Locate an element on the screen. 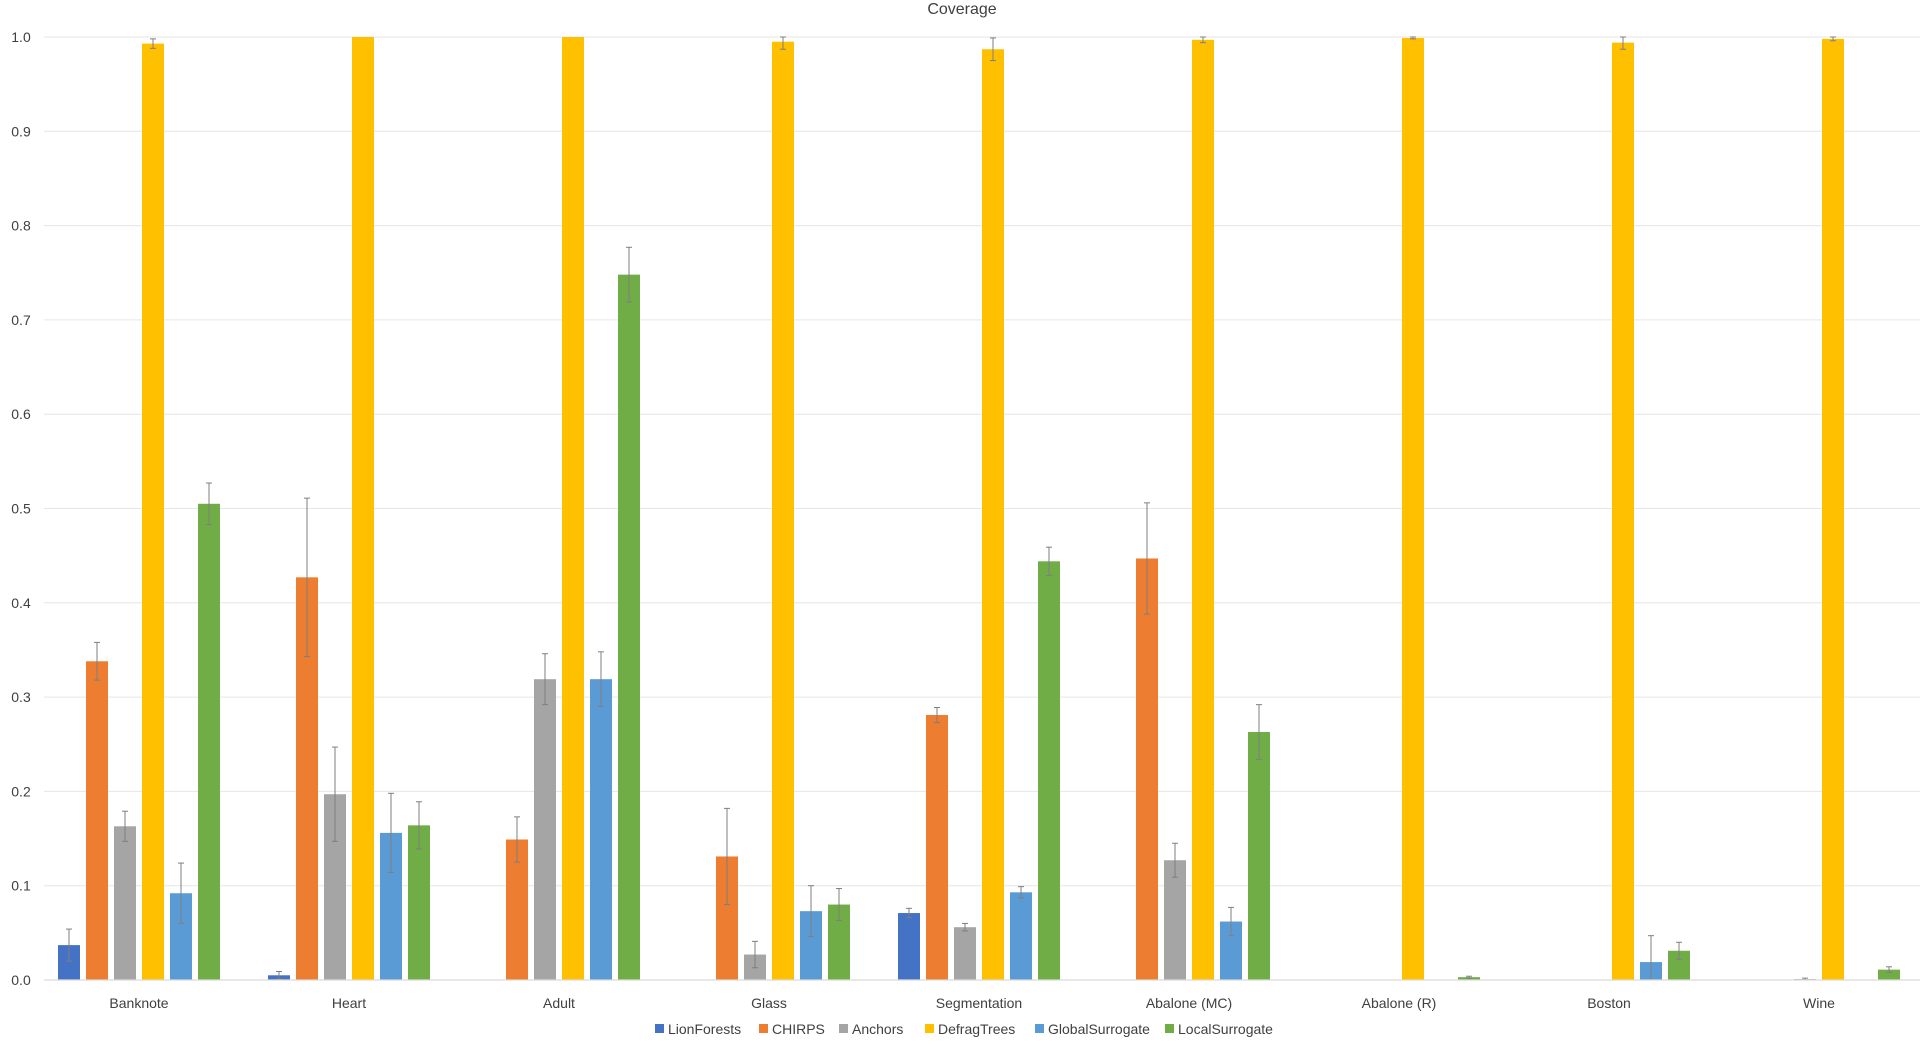 This screenshot has width=1920, height=1050. x-category-label: Banknote is located at coordinates (138, 1003).